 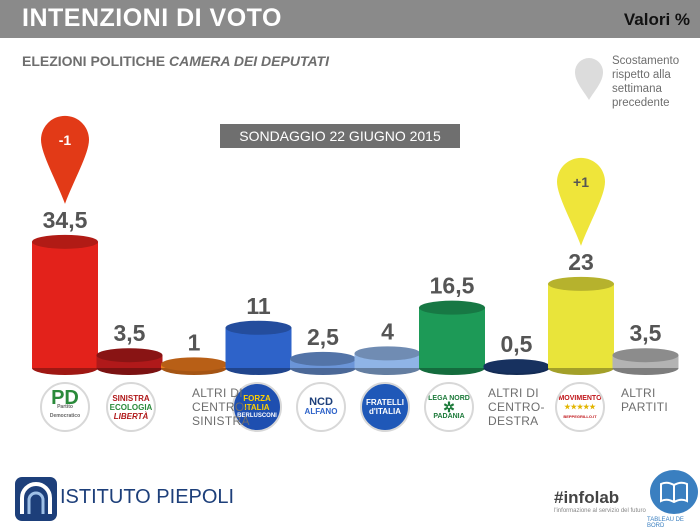 What do you see at coordinates (94, 61) in the screenshot?
I see `subtitle-main: ELEZIONI POLITICHE` at bounding box center [94, 61].